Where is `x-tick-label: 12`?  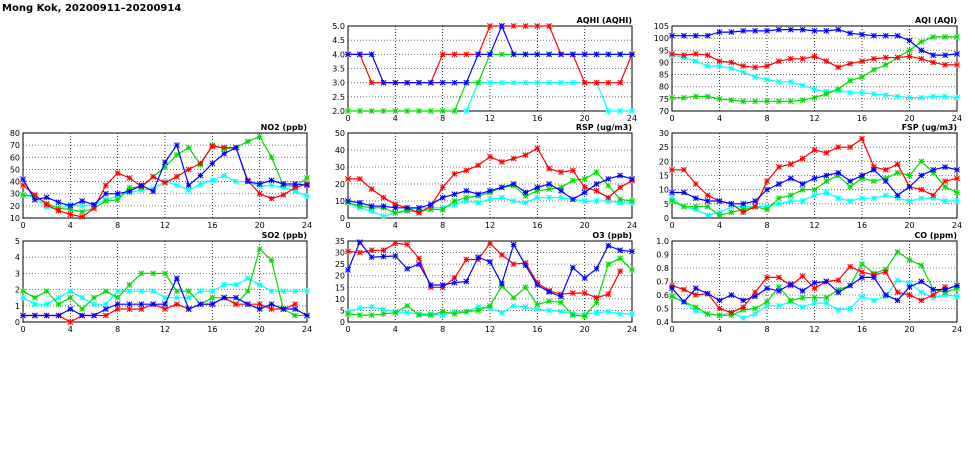 x-tick-label: 12 is located at coordinates (814, 329).